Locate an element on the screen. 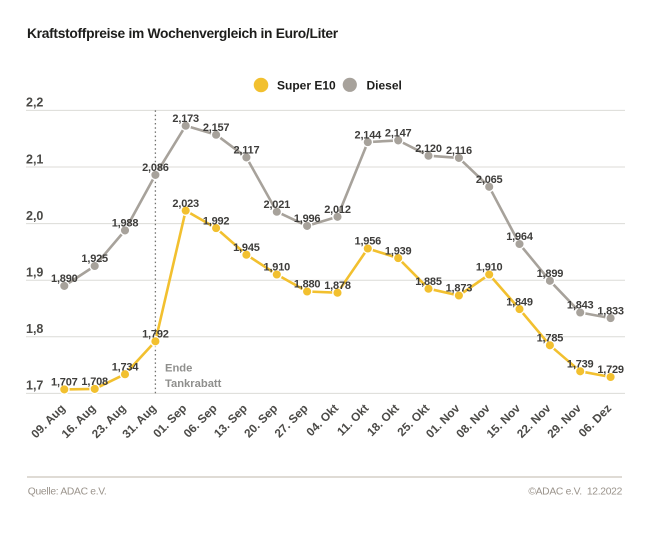  svg-text: 1,878 is located at coordinates (337, 286).